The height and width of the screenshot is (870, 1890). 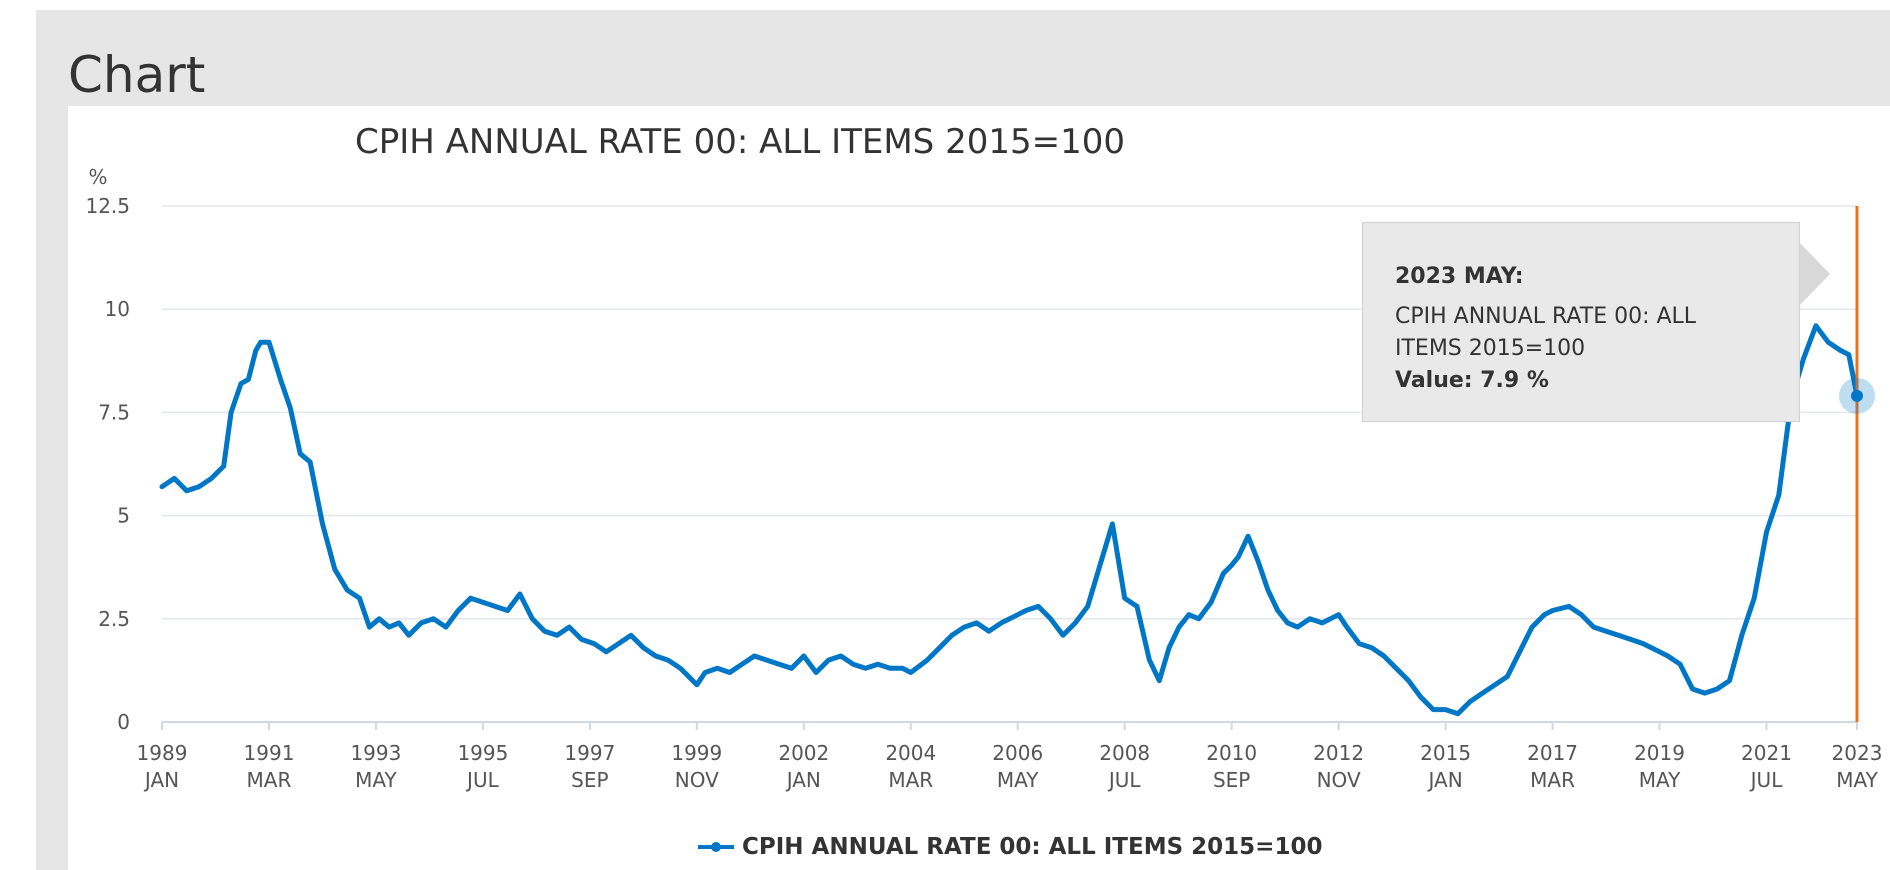 What do you see at coordinates (1124, 753) in the screenshot?
I see `x-tick-label-year: 2008` at bounding box center [1124, 753].